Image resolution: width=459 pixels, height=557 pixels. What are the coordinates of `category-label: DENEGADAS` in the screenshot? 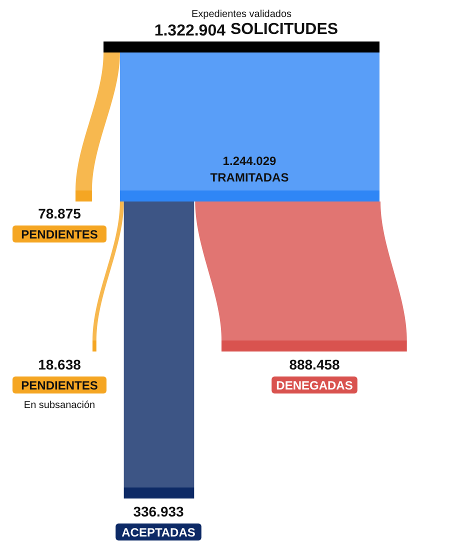 It's located at (314, 385).